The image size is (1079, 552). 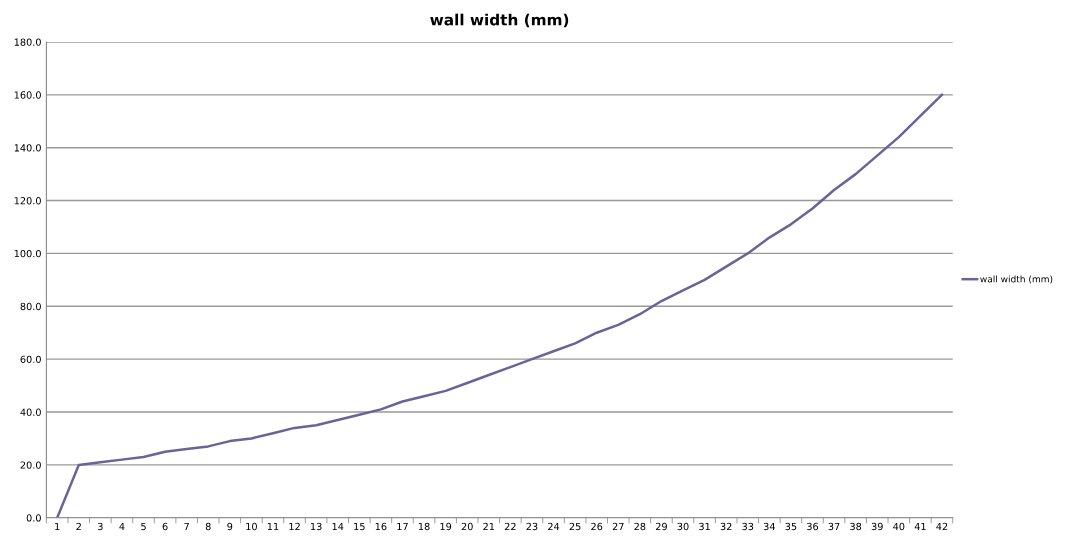 What do you see at coordinates (532, 526) in the screenshot?
I see `x-tick-label: 23` at bounding box center [532, 526].